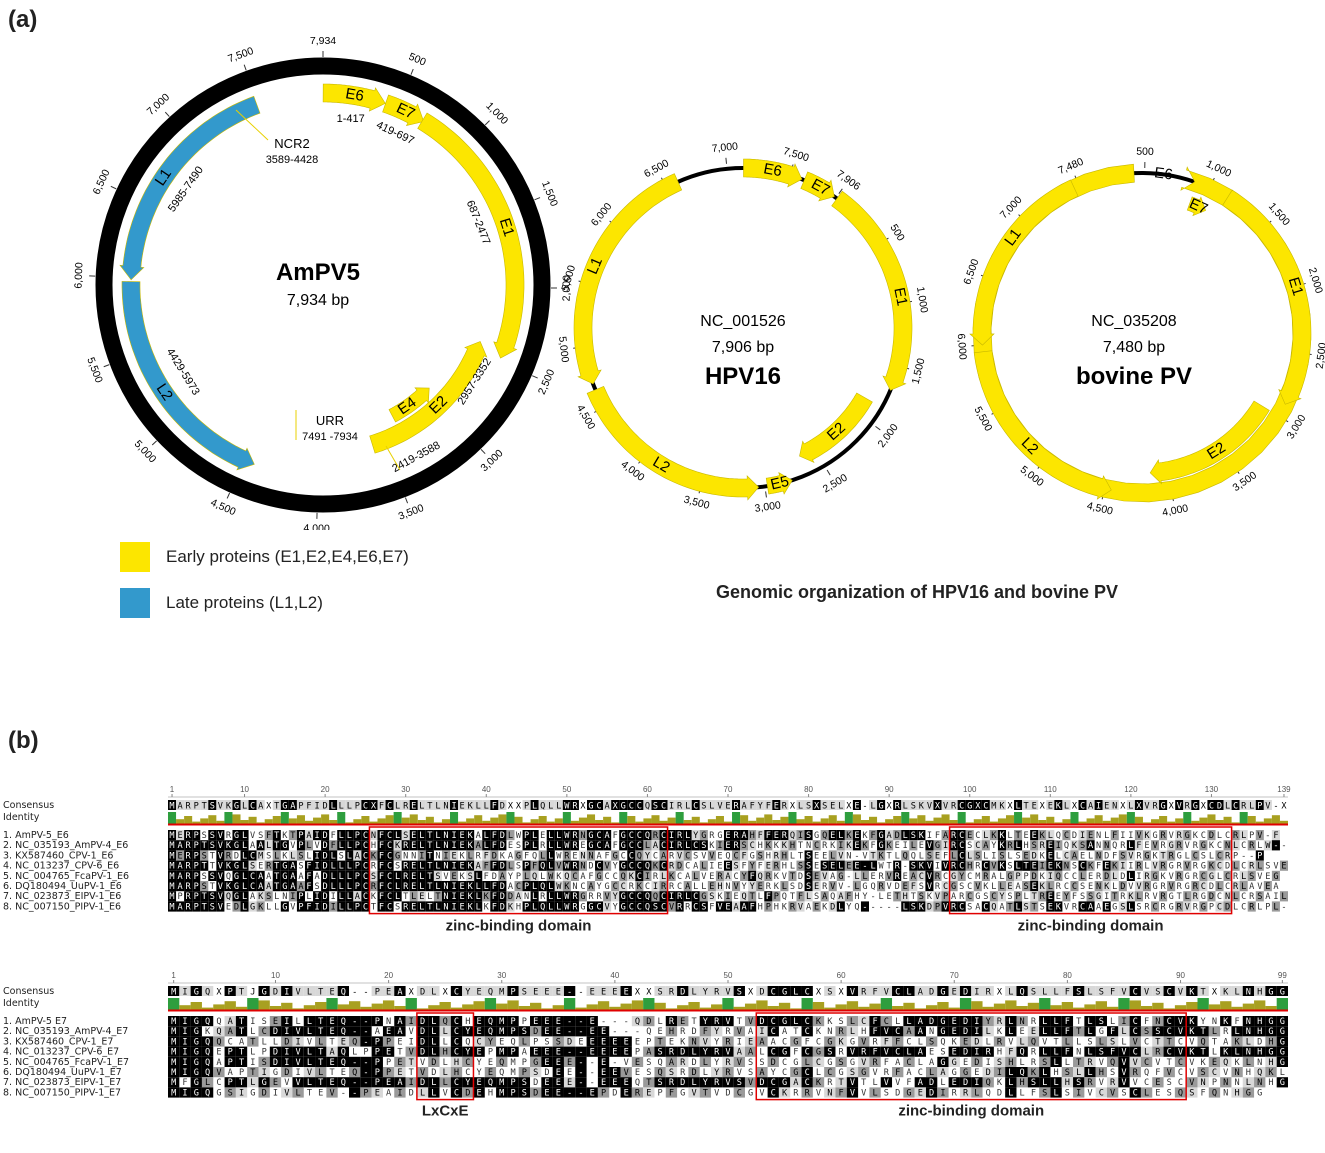 The width and height of the screenshot is (1325, 1153). What do you see at coordinates (512, 1063) in the screenshot?
I see `e7-row-char: M` at bounding box center [512, 1063].